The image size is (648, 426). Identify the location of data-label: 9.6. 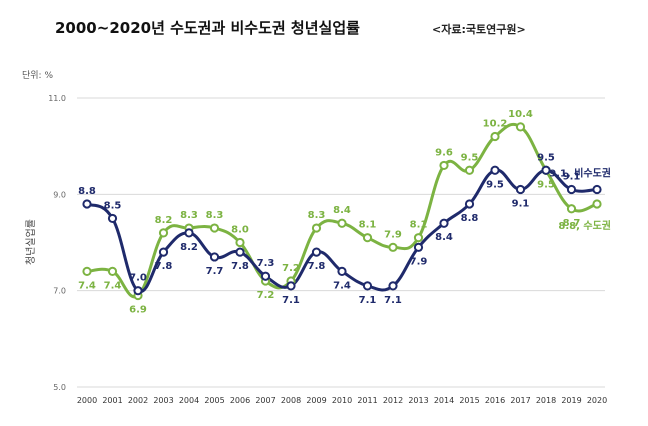
(444, 152).